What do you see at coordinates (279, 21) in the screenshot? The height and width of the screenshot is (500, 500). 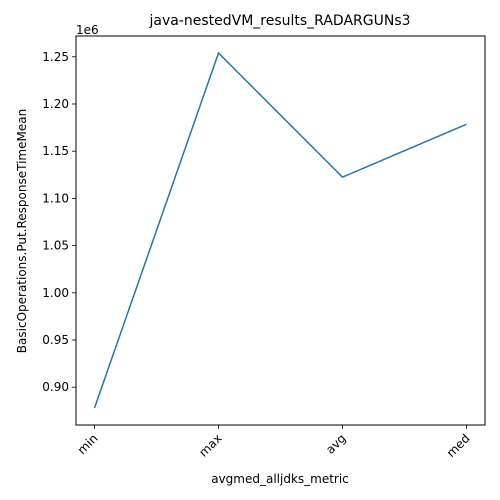 I see `chart-title: java-nestedVM_results_RADARGUNs3` at bounding box center [279, 21].